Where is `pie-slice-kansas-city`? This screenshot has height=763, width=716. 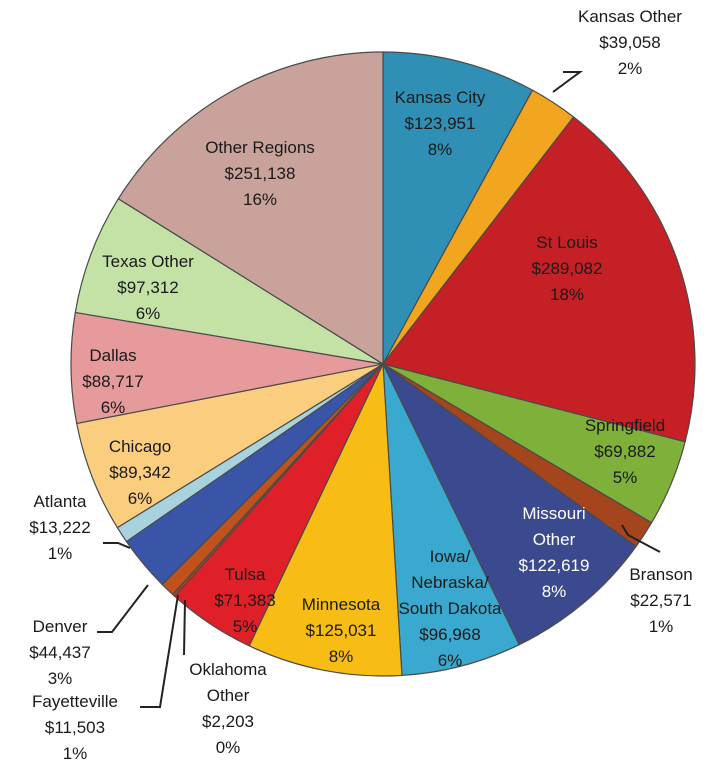
pie-slice-kansas-city is located at coordinates (458, 208).